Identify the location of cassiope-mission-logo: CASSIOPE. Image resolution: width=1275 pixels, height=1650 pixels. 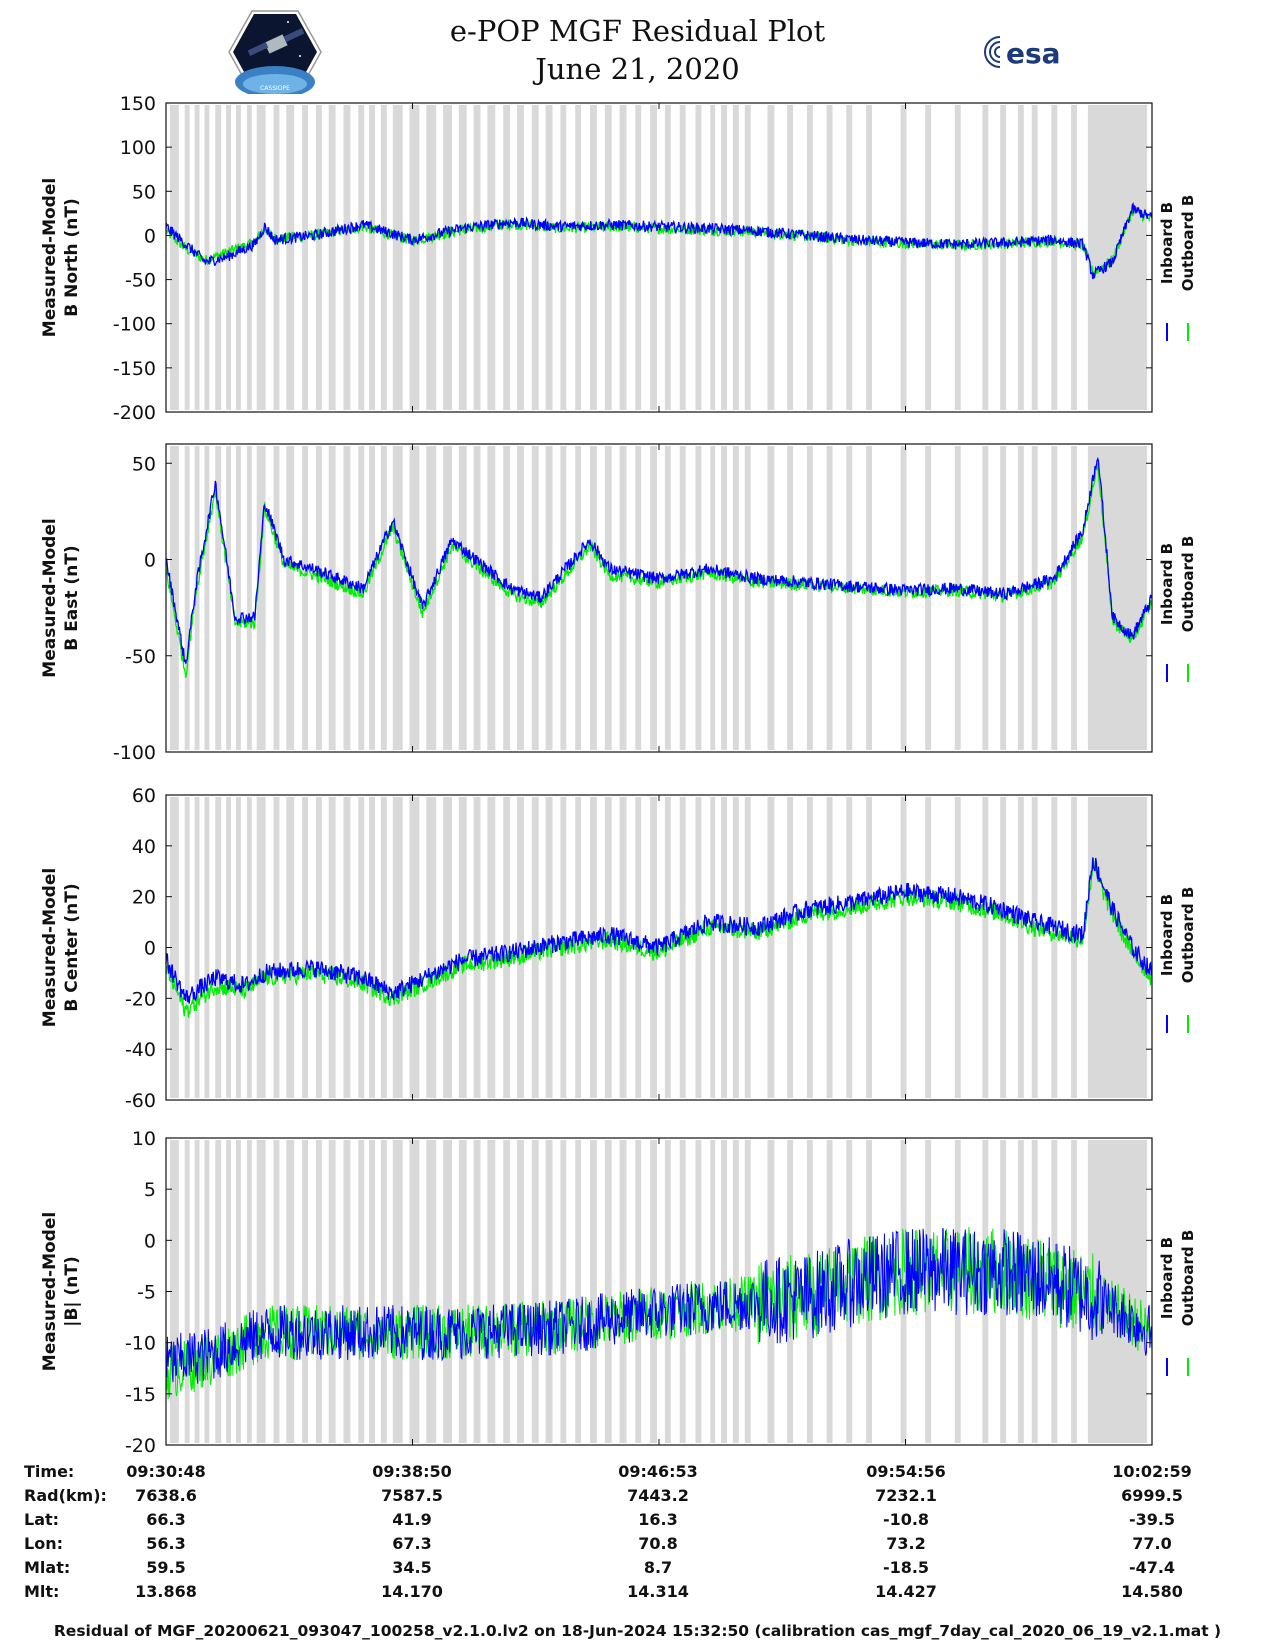
(275, 52).